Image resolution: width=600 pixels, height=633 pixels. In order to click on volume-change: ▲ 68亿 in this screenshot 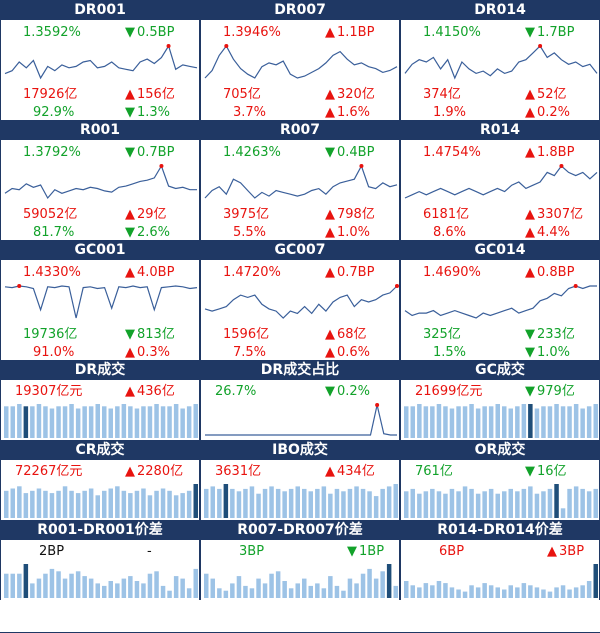, I will do `click(346, 335)`.